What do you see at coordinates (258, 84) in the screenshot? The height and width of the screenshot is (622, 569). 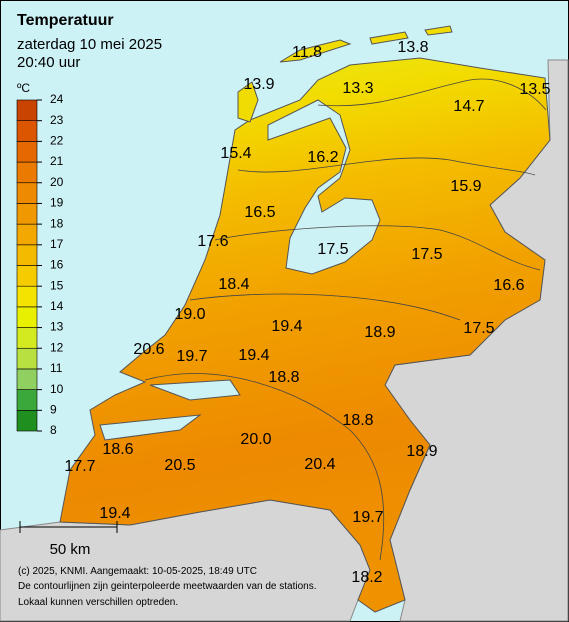 I see `station-value: 13.9` at bounding box center [258, 84].